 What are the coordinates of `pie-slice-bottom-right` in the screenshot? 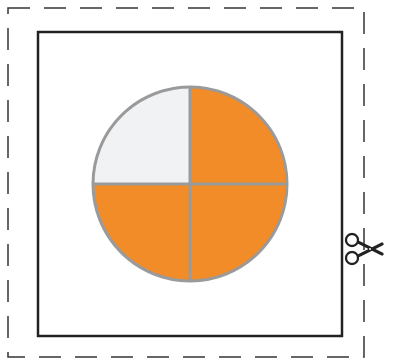 It's located at (238, 232).